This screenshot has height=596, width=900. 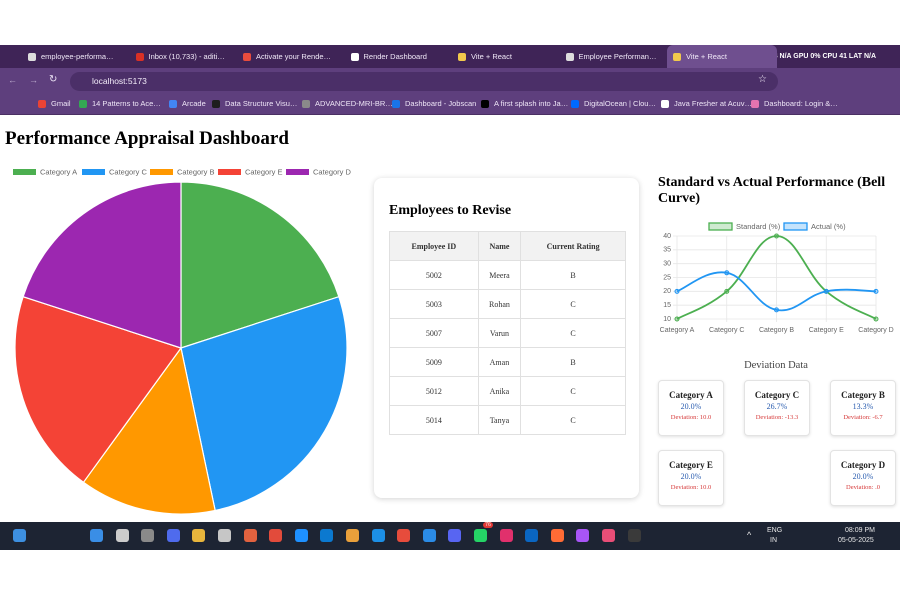 I want to click on legend-label: Category A, so click(x=58, y=171).